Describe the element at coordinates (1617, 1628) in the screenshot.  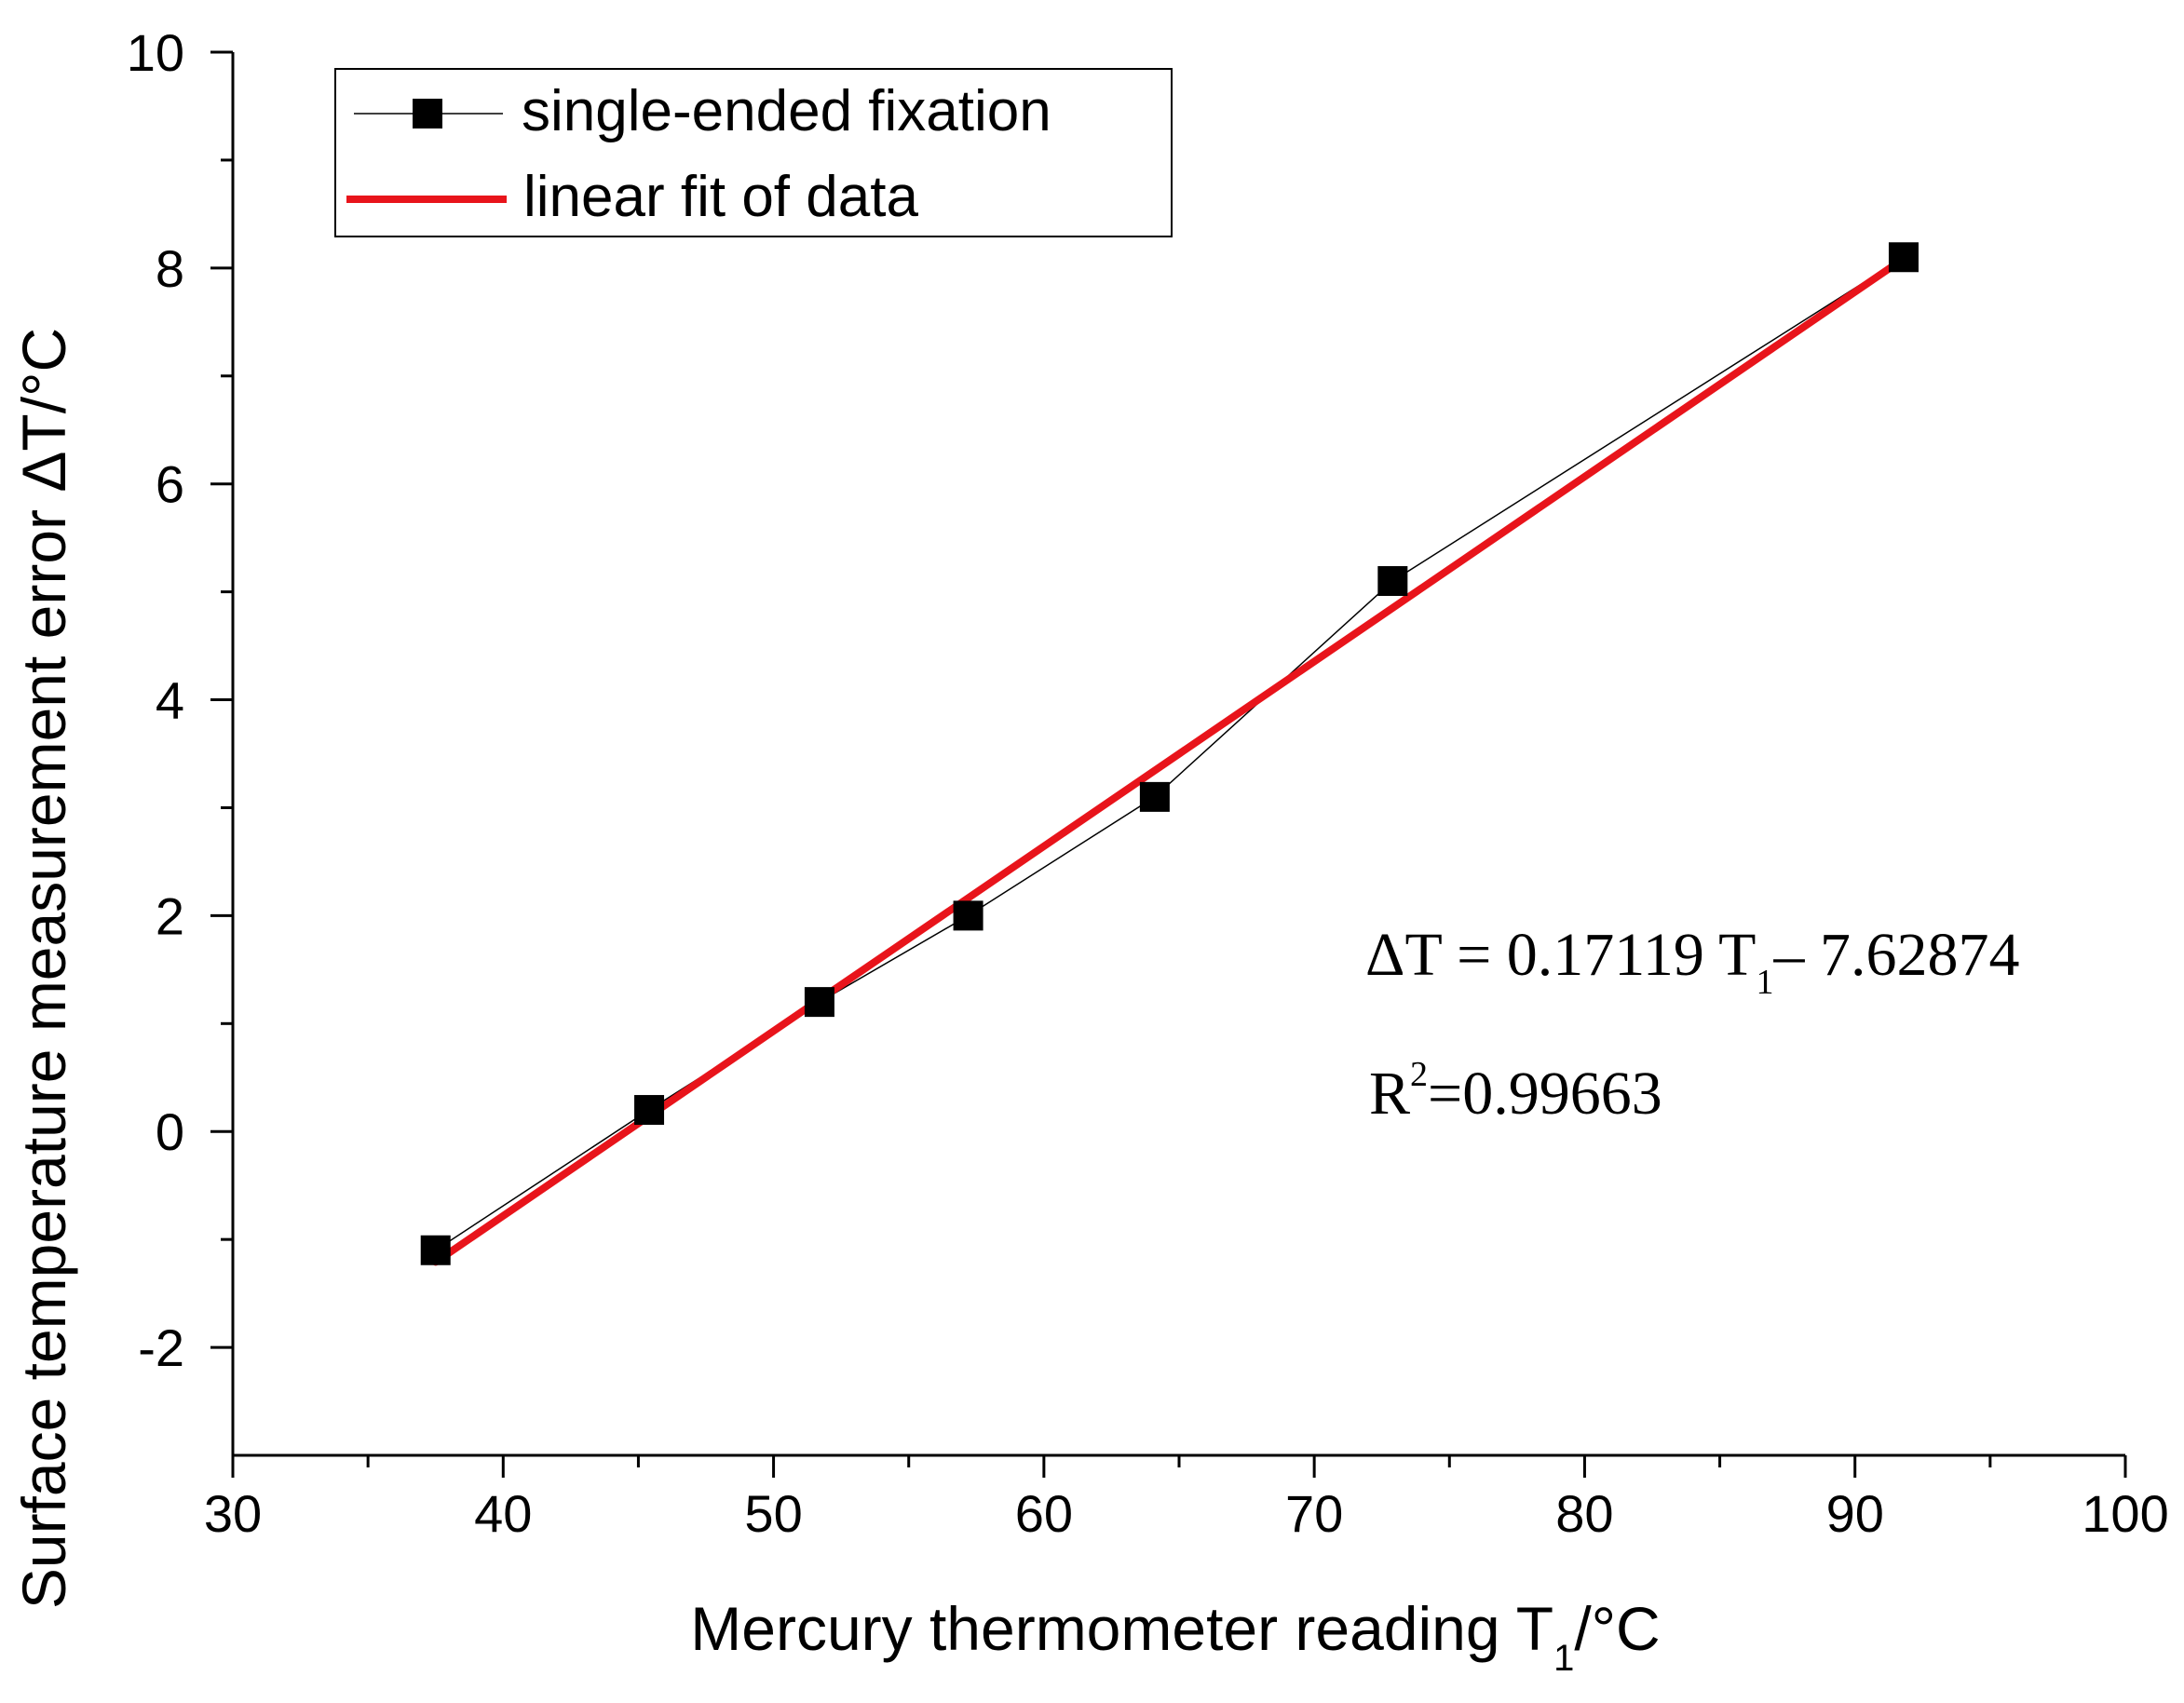
I see `x-axis-title-unit: /°C` at that location.